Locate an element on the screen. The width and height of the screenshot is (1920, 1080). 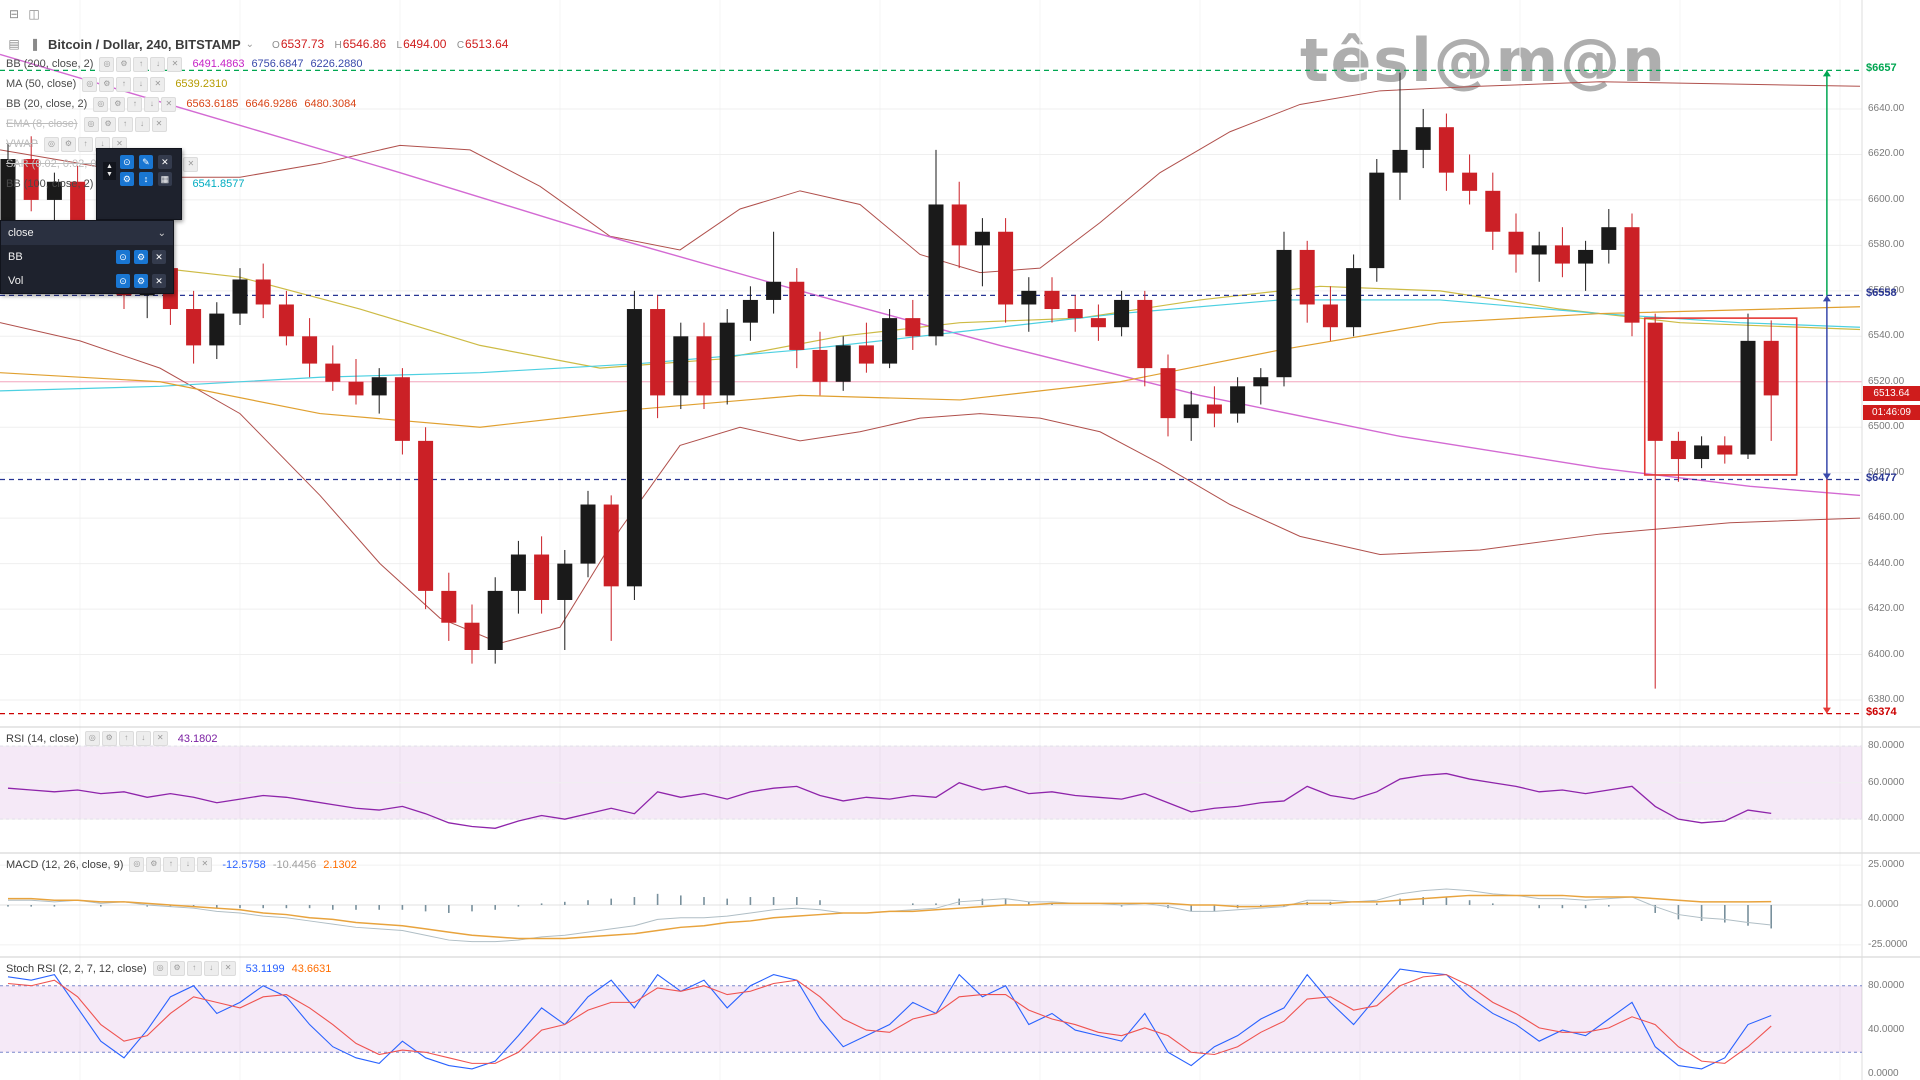
legend-row-label: BB (20, close, 2) is located at coordinates (47, 104).